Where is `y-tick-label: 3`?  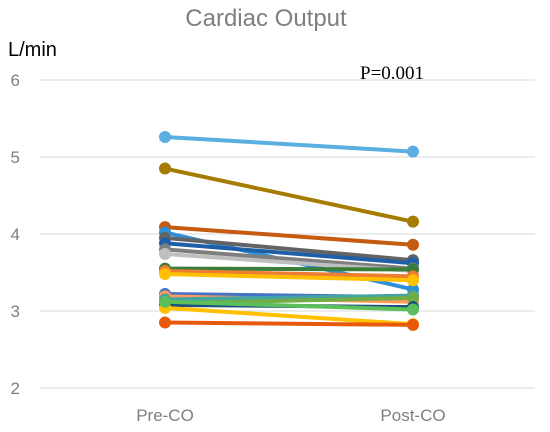
y-tick-label: 3 is located at coordinates (15, 311).